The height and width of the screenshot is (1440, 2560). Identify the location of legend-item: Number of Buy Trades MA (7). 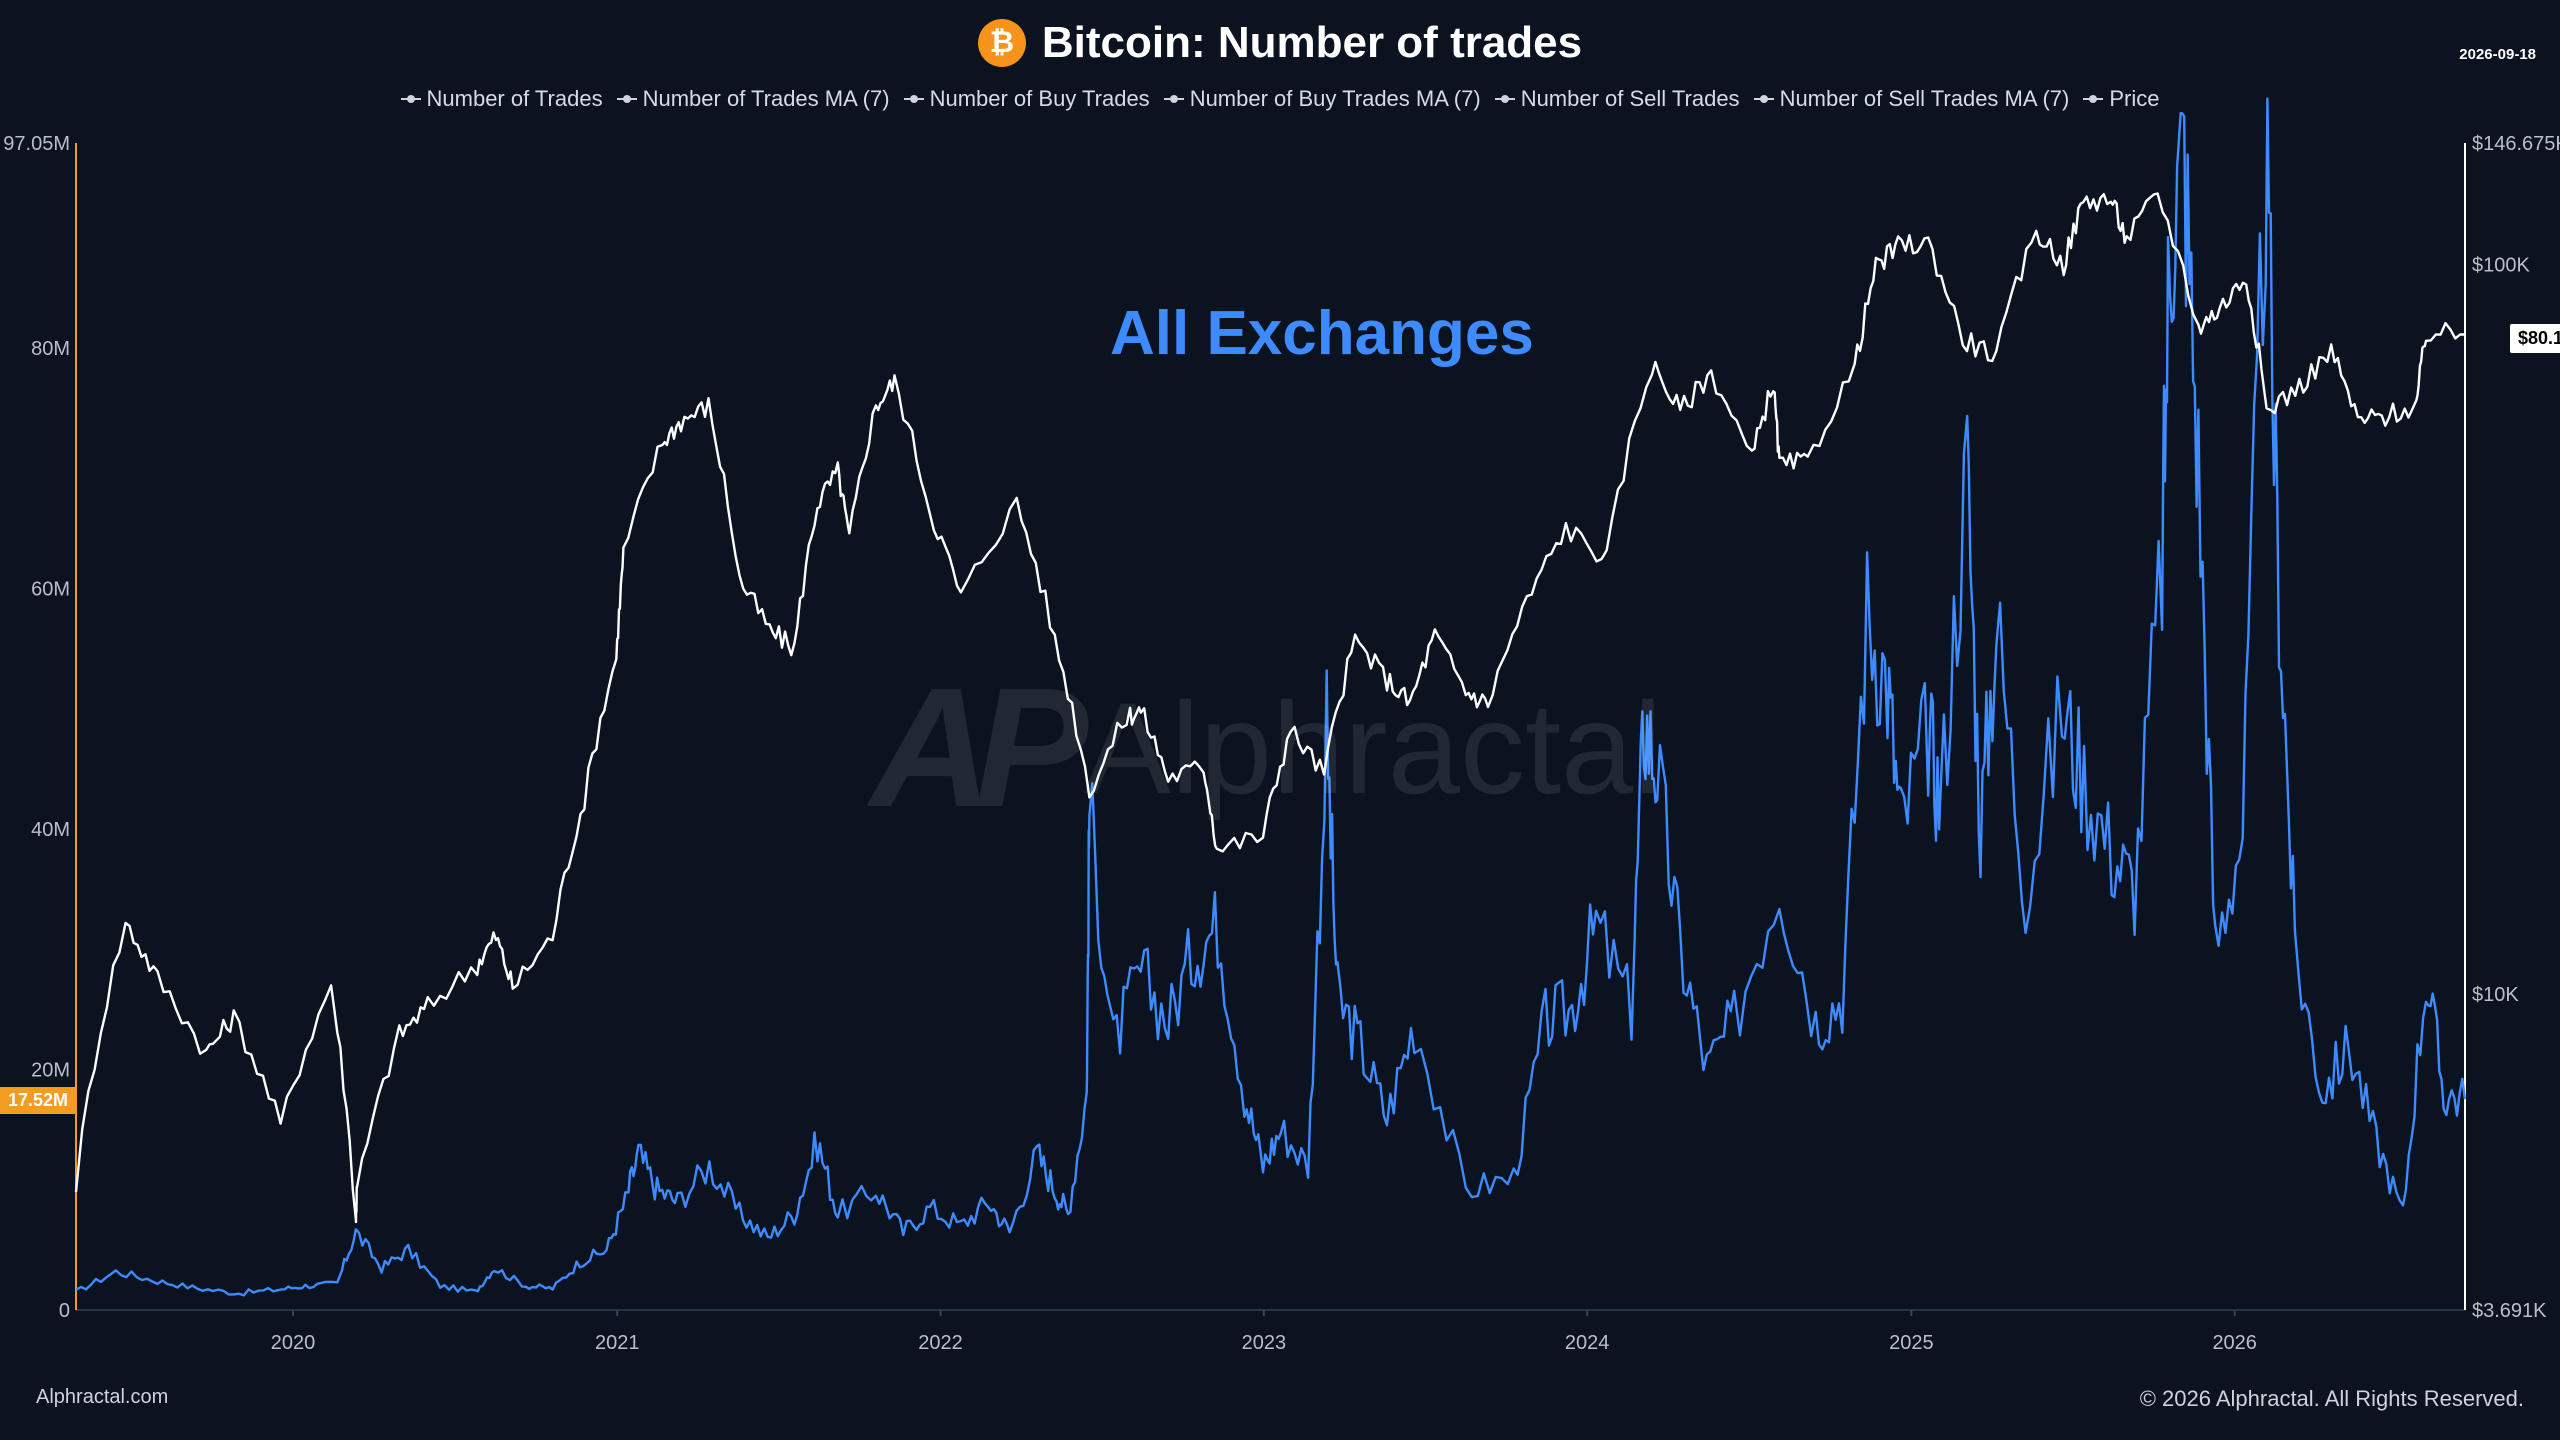
(1322, 99).